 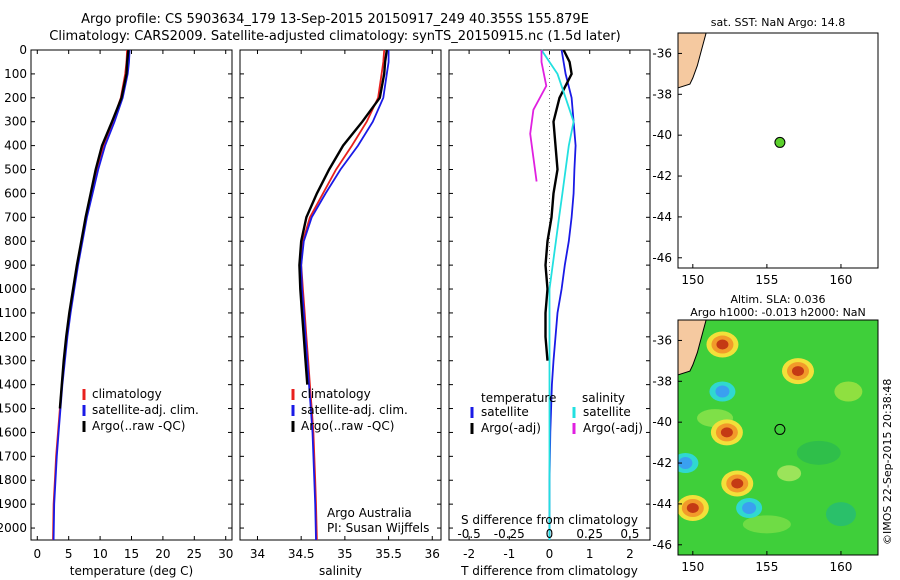 I want to click on series-line-s-argo-adj-, so click(x=538, y=116).